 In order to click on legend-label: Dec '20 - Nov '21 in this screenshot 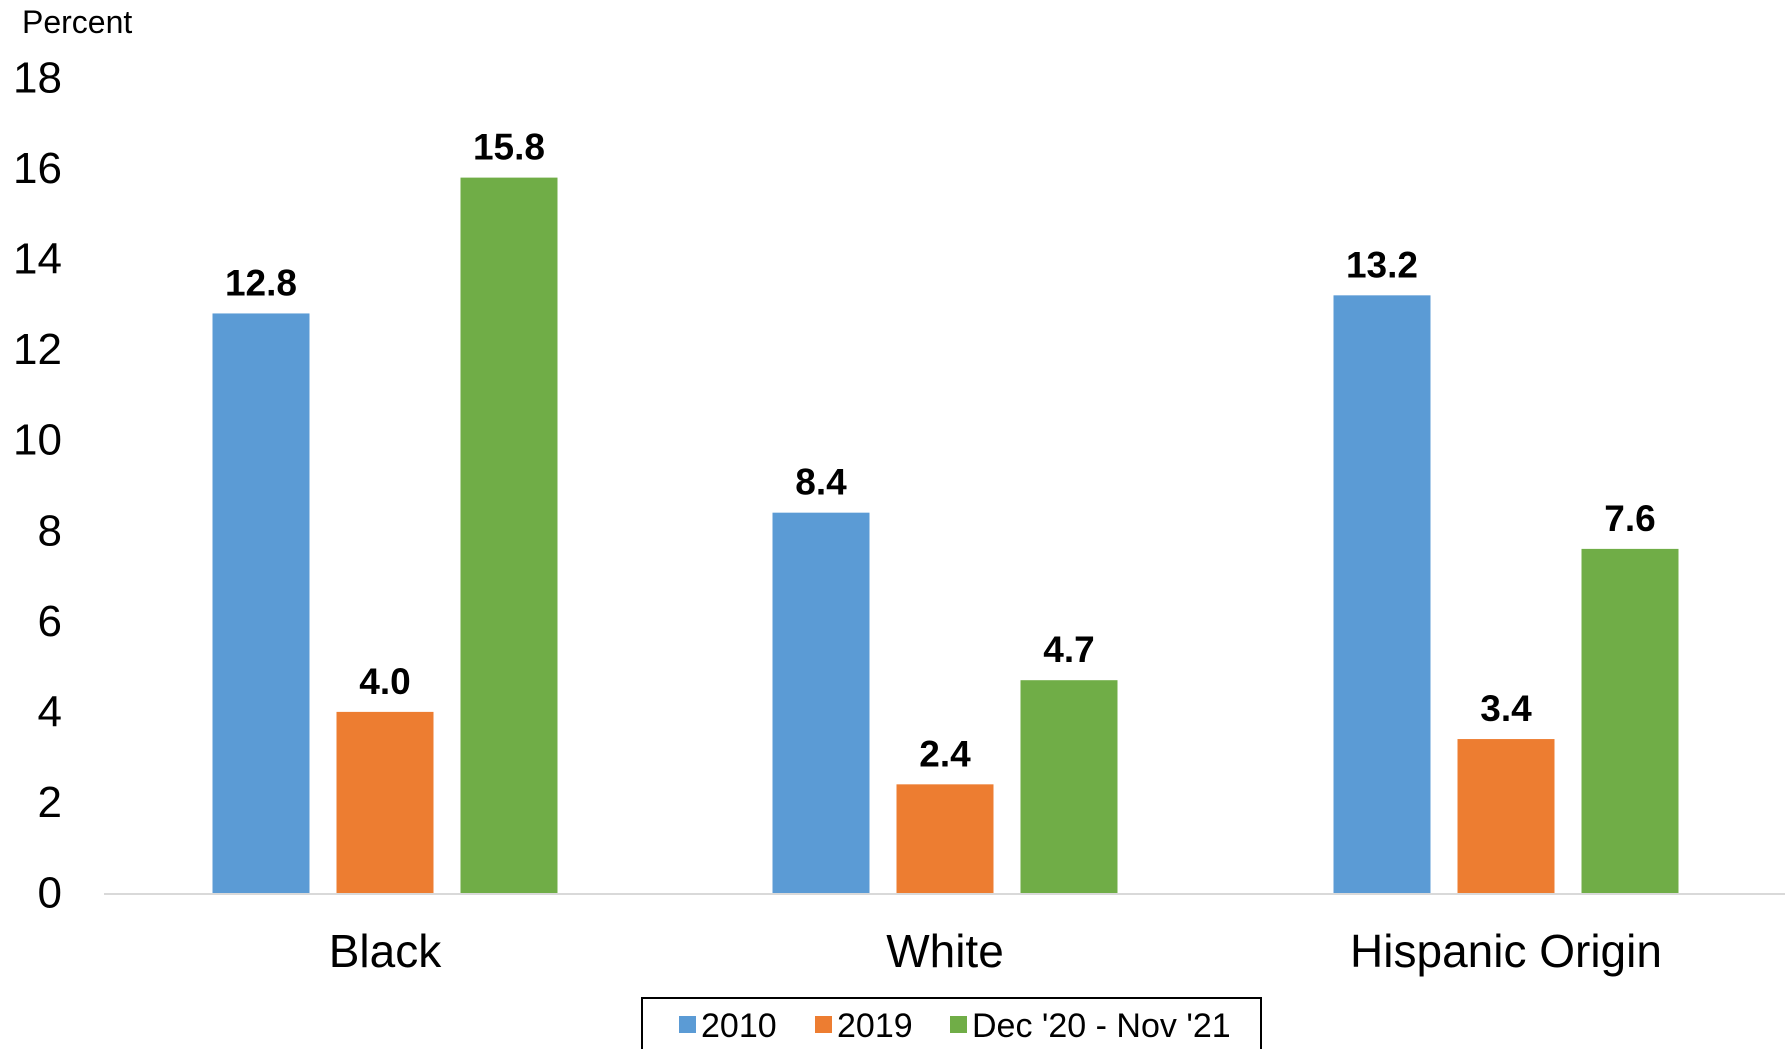, I will do `click(1101, 1026)`.